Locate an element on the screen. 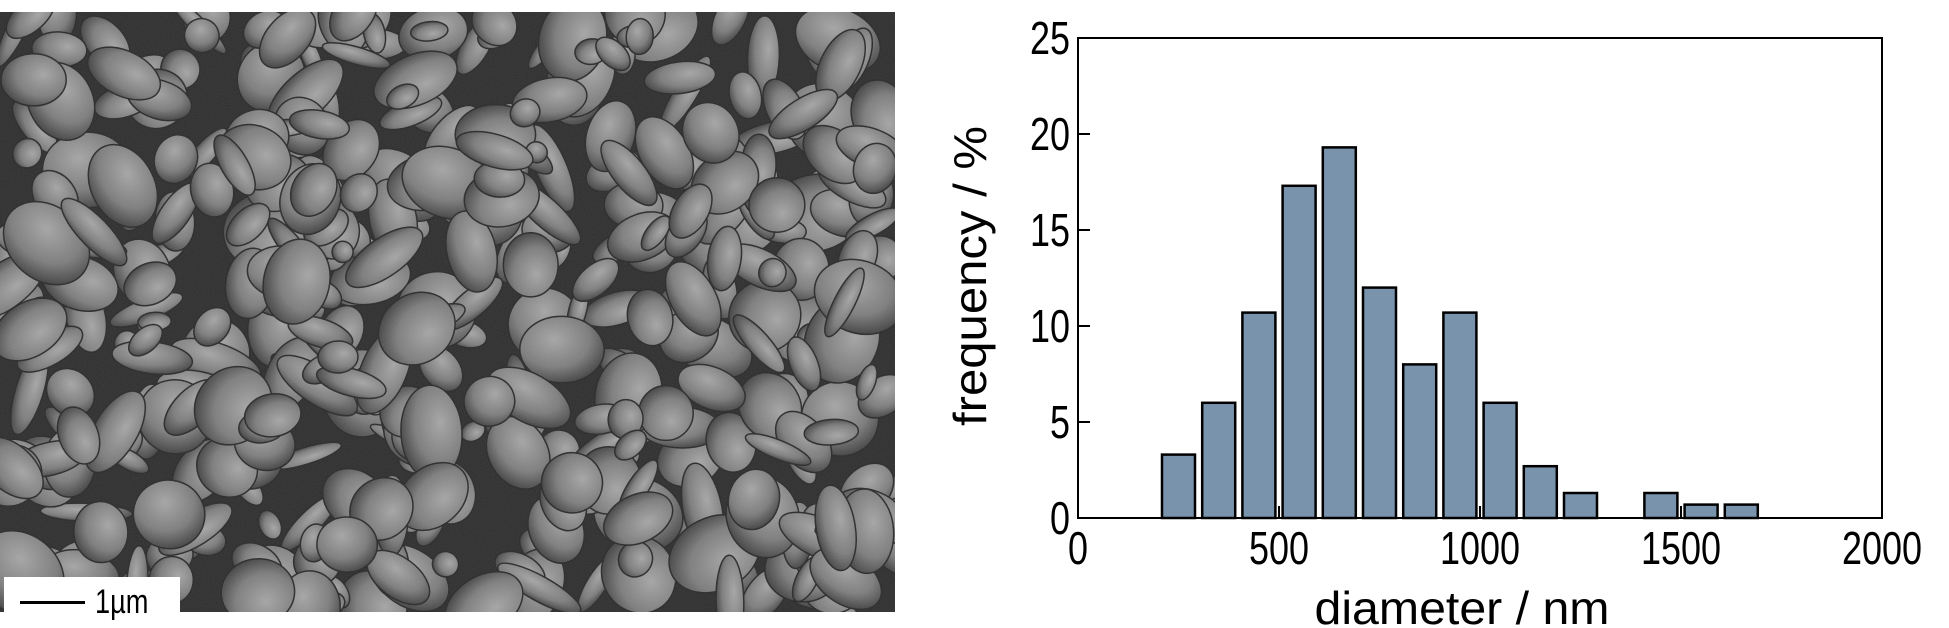 Image resolution: width=1949 pixels, height=628 pixels. y-tick-label: 15 is located at coordinates (1050, 230).